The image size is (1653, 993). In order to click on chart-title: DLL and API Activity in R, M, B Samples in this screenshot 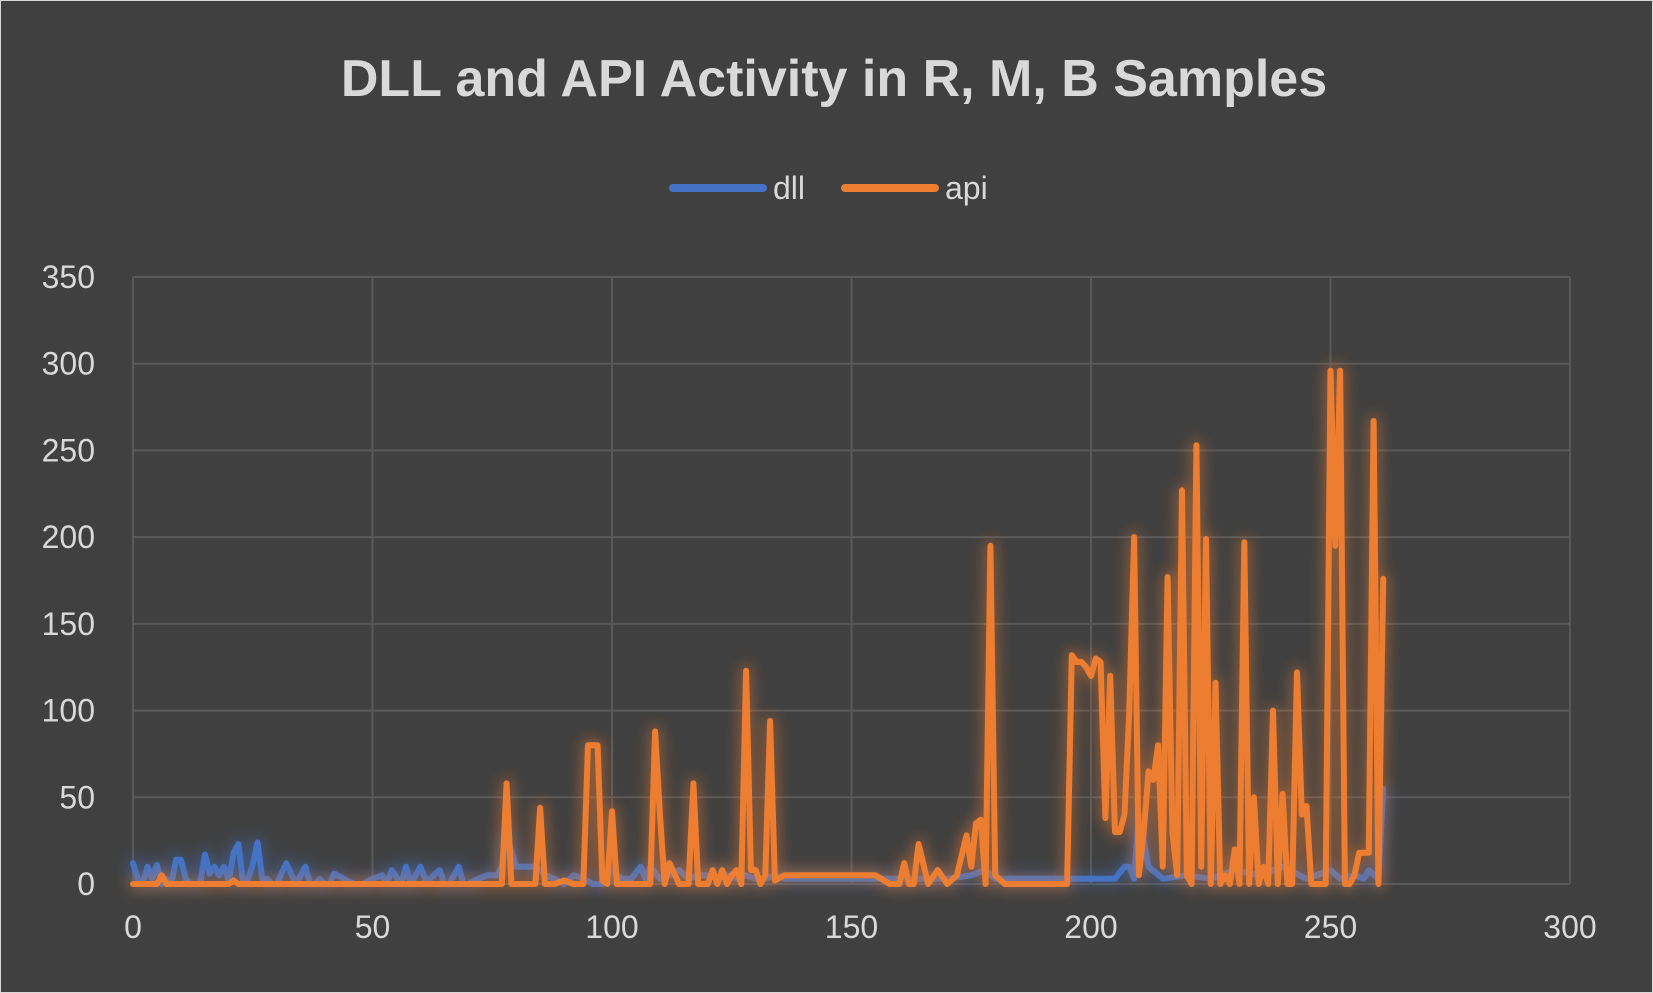, I will do `click(834, 79)`.